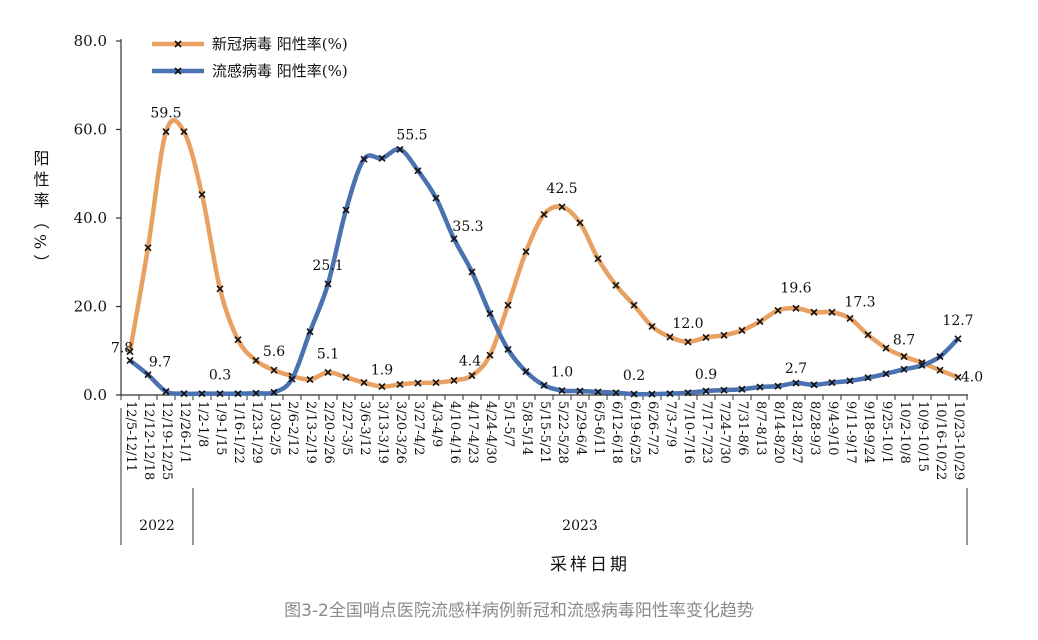 The width and height of the screenshot is (1038, 640). Describe the element at coordinates (957, 321) in the screenshot. I see `data-label: 12.7` at that location.